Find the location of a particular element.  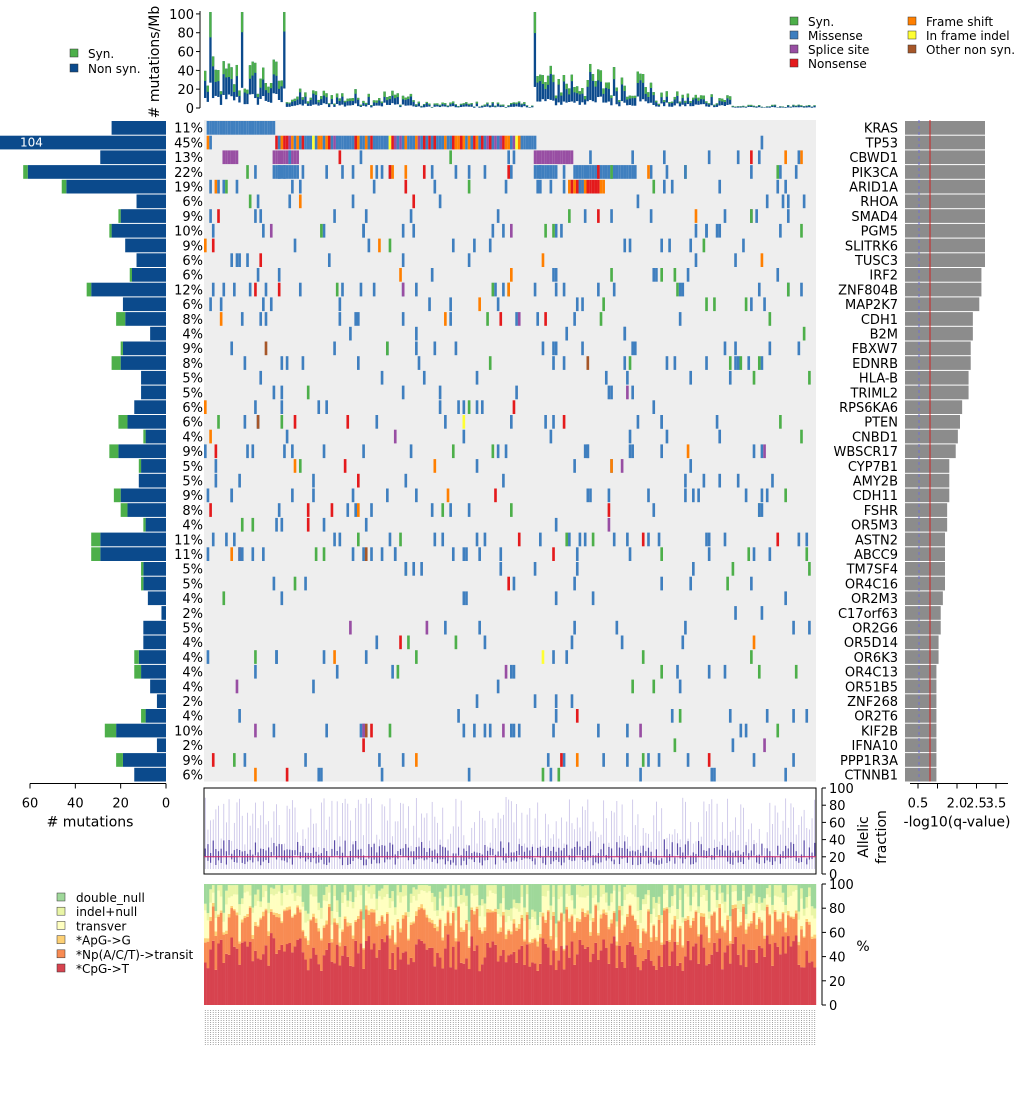

gene-label: FSHR is located at coordinates (881, 511).